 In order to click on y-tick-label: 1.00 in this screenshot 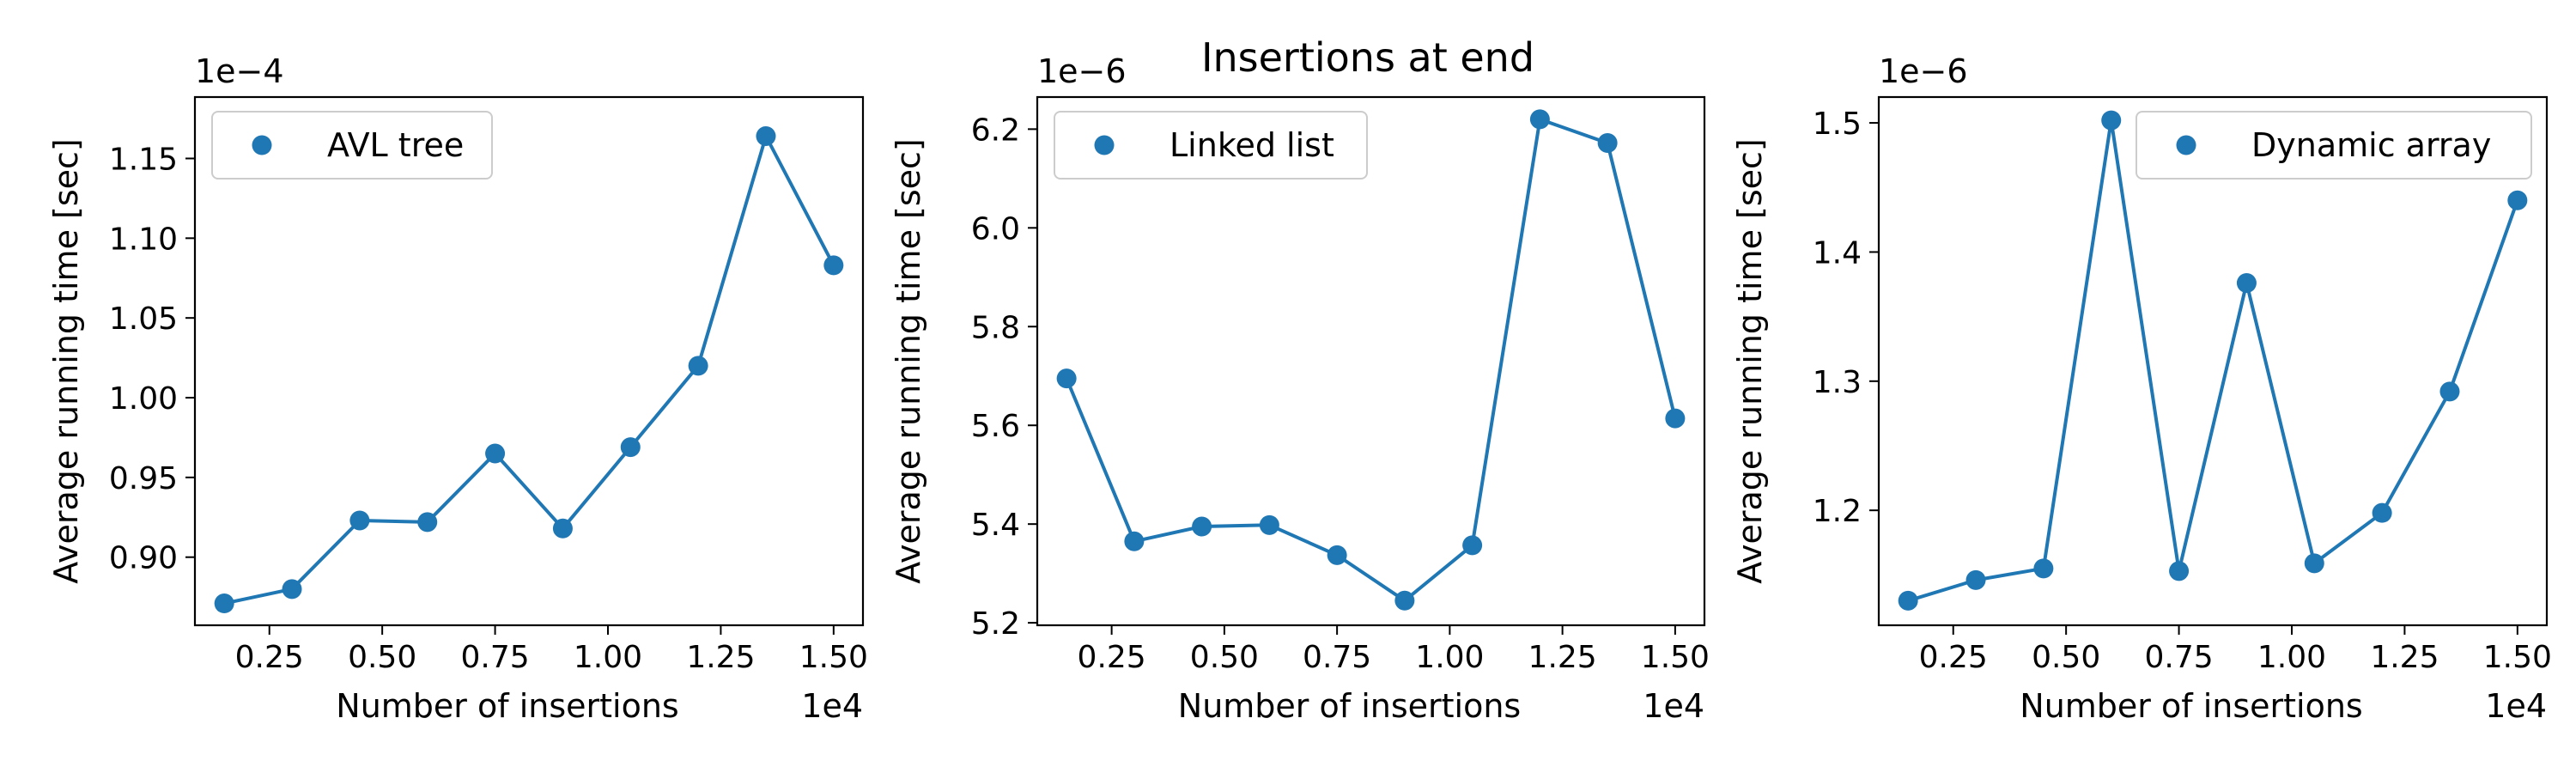, I will do `click(143, 399)`.